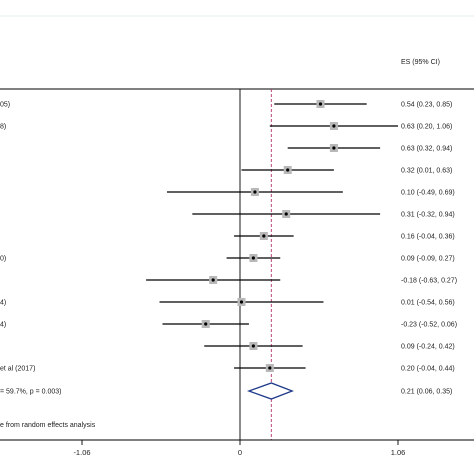 The height and width of the screenshot is (474, 474). What do you see at coordinates (3, 259) in the screenshot?
I see `study-label: 0)` at bounding box center [3, 259].